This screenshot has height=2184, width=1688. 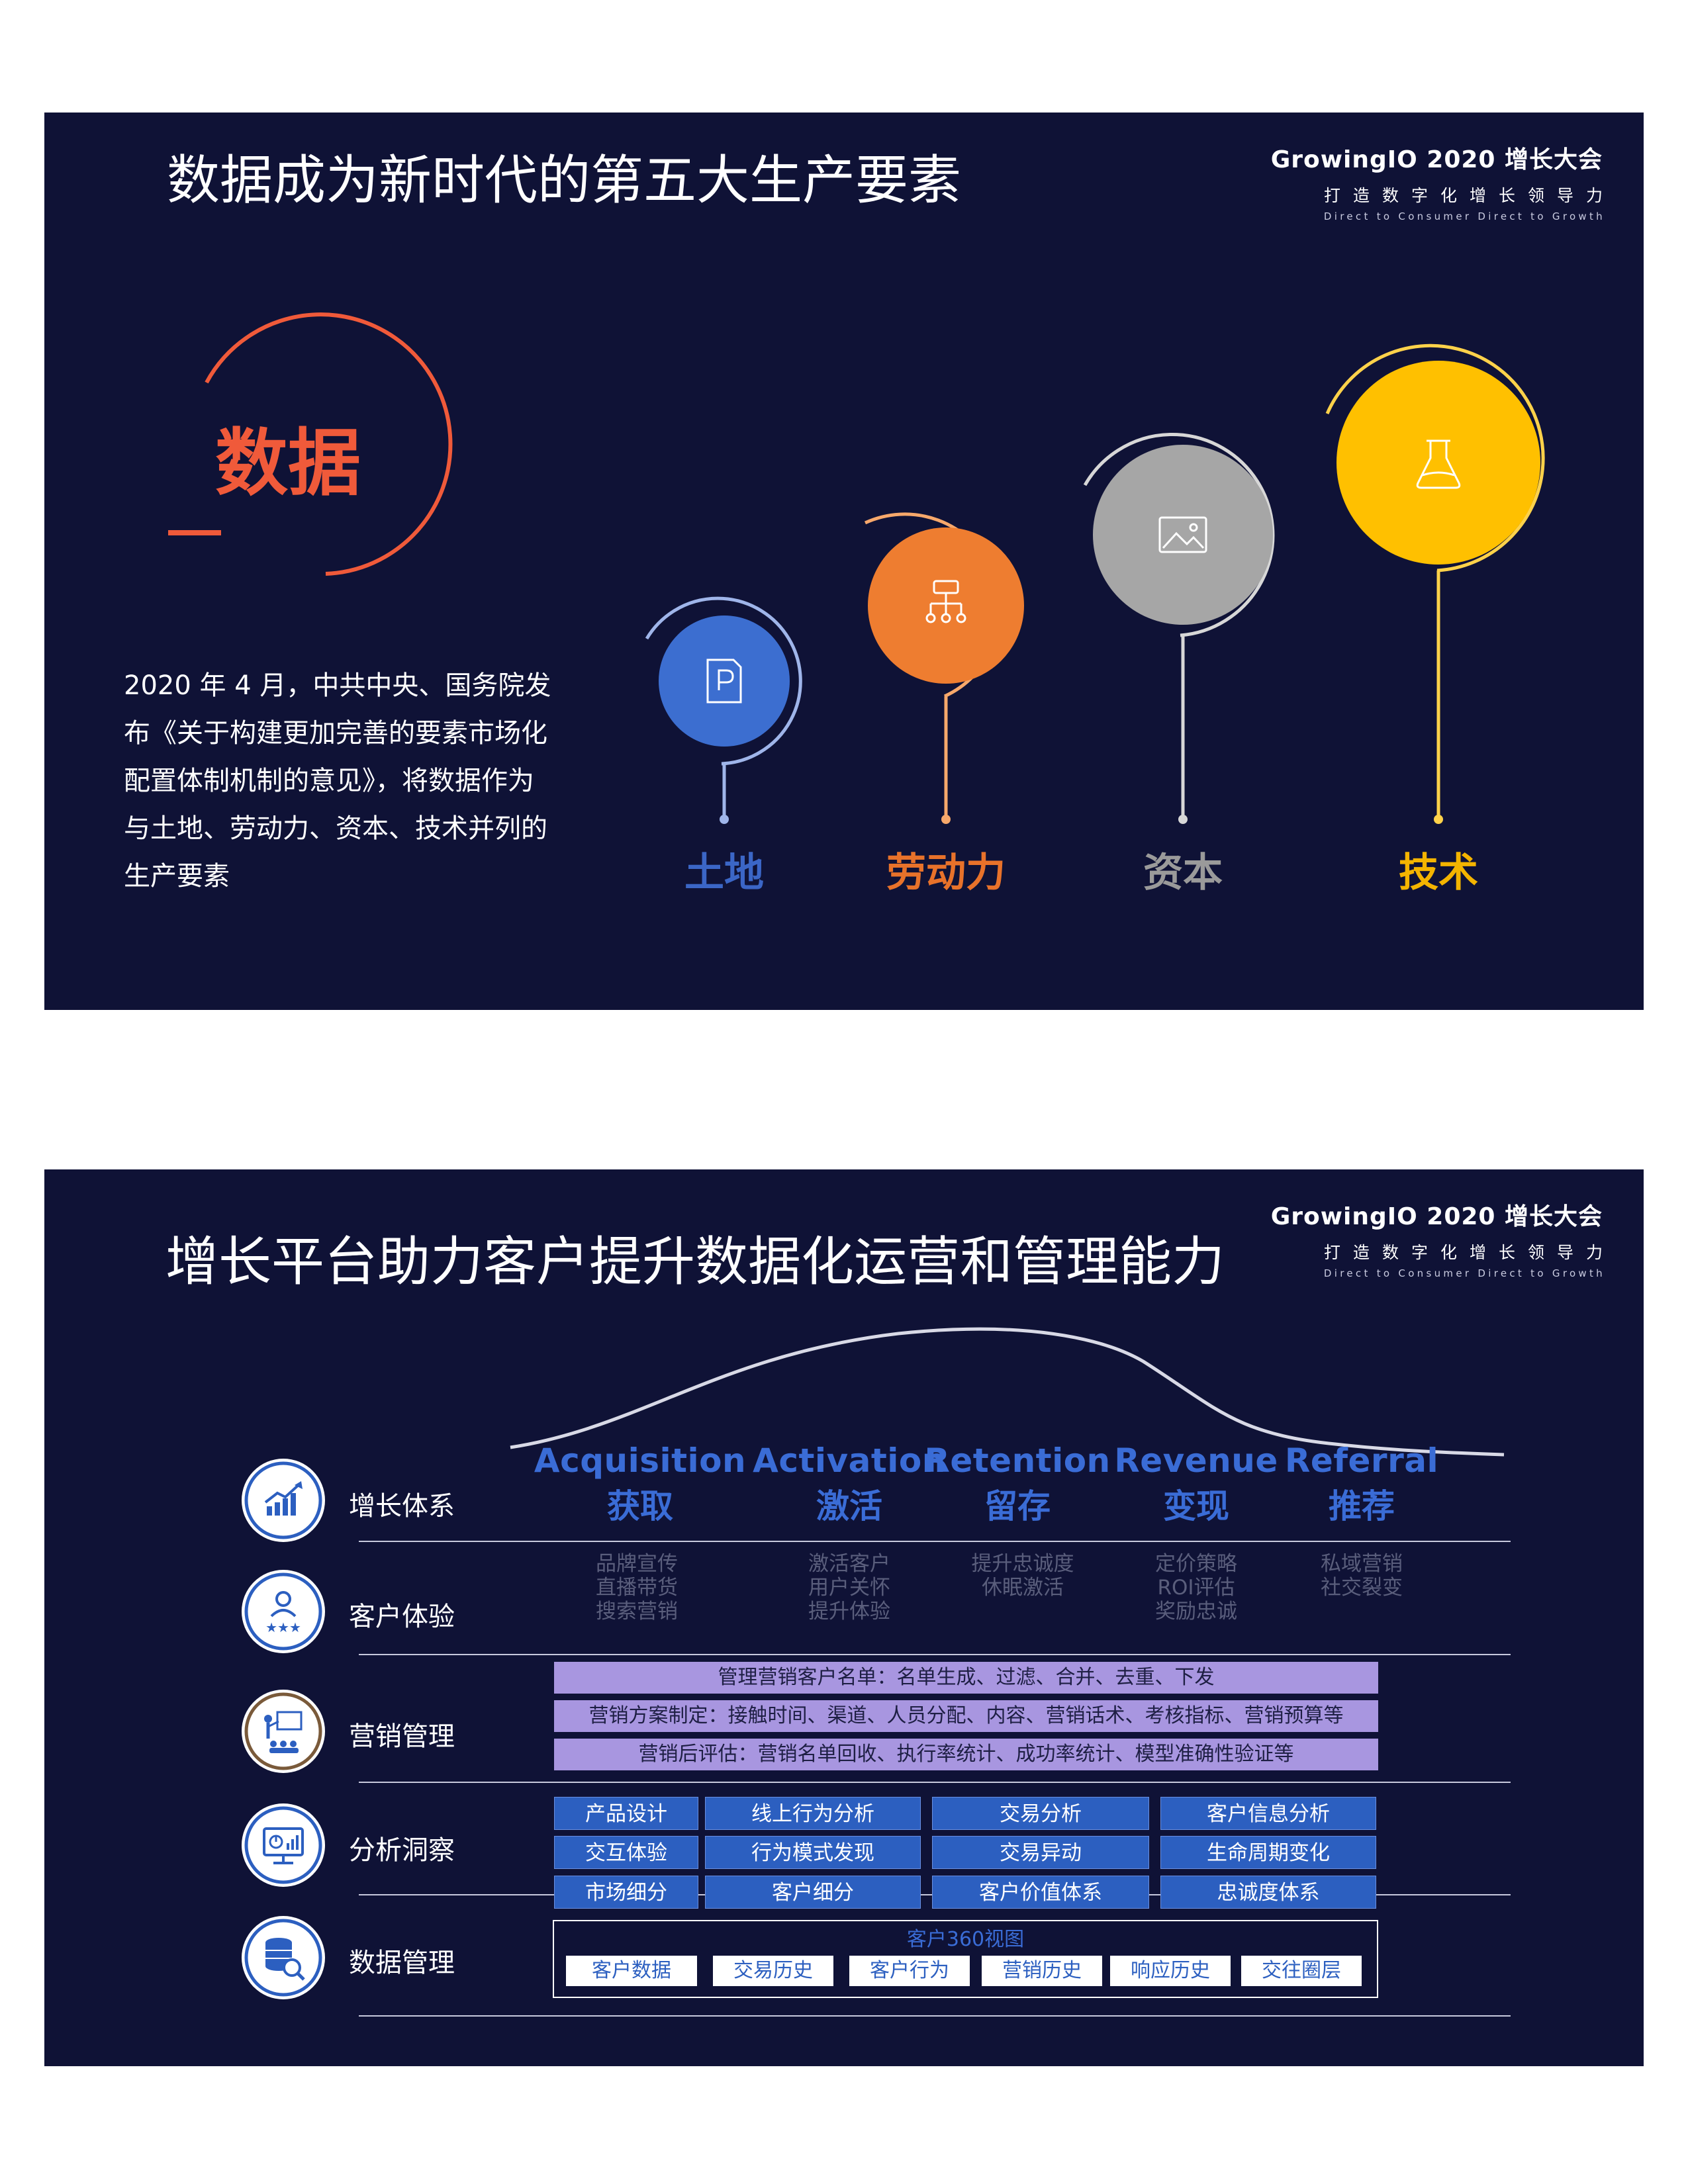 I want to click on stage-en: Acquisition, so click(x=640, y=1460).